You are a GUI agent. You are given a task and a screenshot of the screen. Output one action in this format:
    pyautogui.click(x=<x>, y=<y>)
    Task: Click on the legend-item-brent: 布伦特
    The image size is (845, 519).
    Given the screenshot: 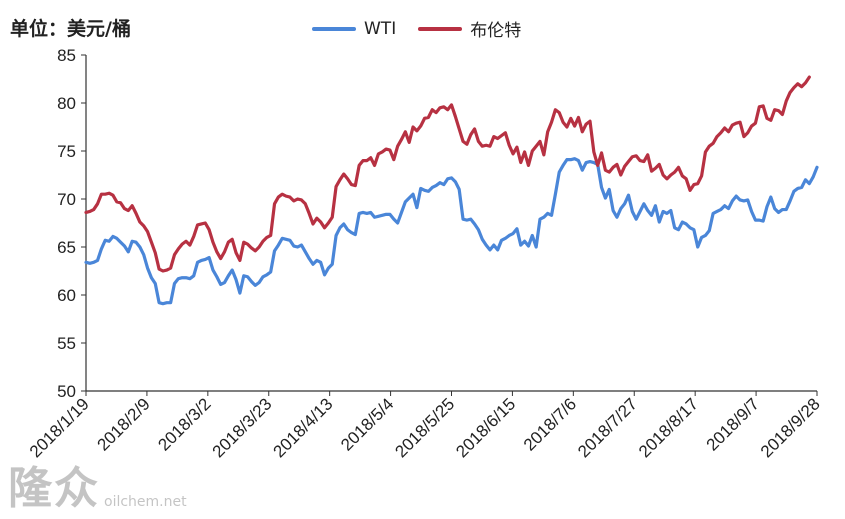 What is the action you would take?
    pyautogui.click(x=469, y=28)
    